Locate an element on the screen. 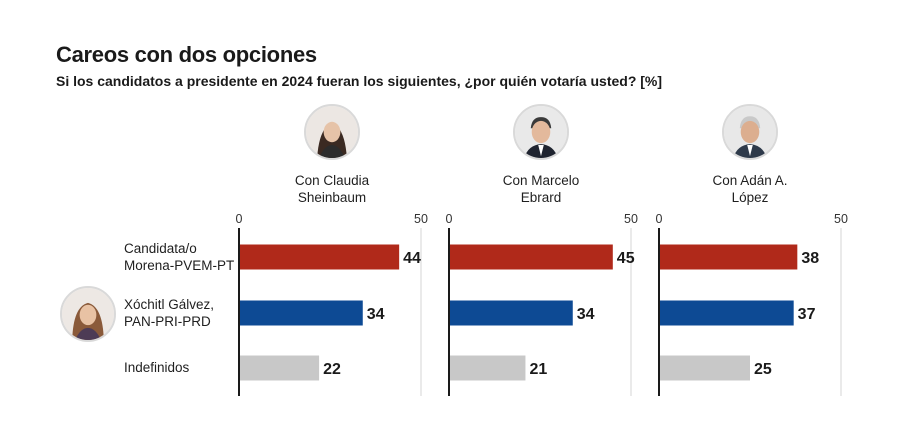 The height and width of the screenshot is (443, 902). data-label: 38 is located at coordinates (810, 258).